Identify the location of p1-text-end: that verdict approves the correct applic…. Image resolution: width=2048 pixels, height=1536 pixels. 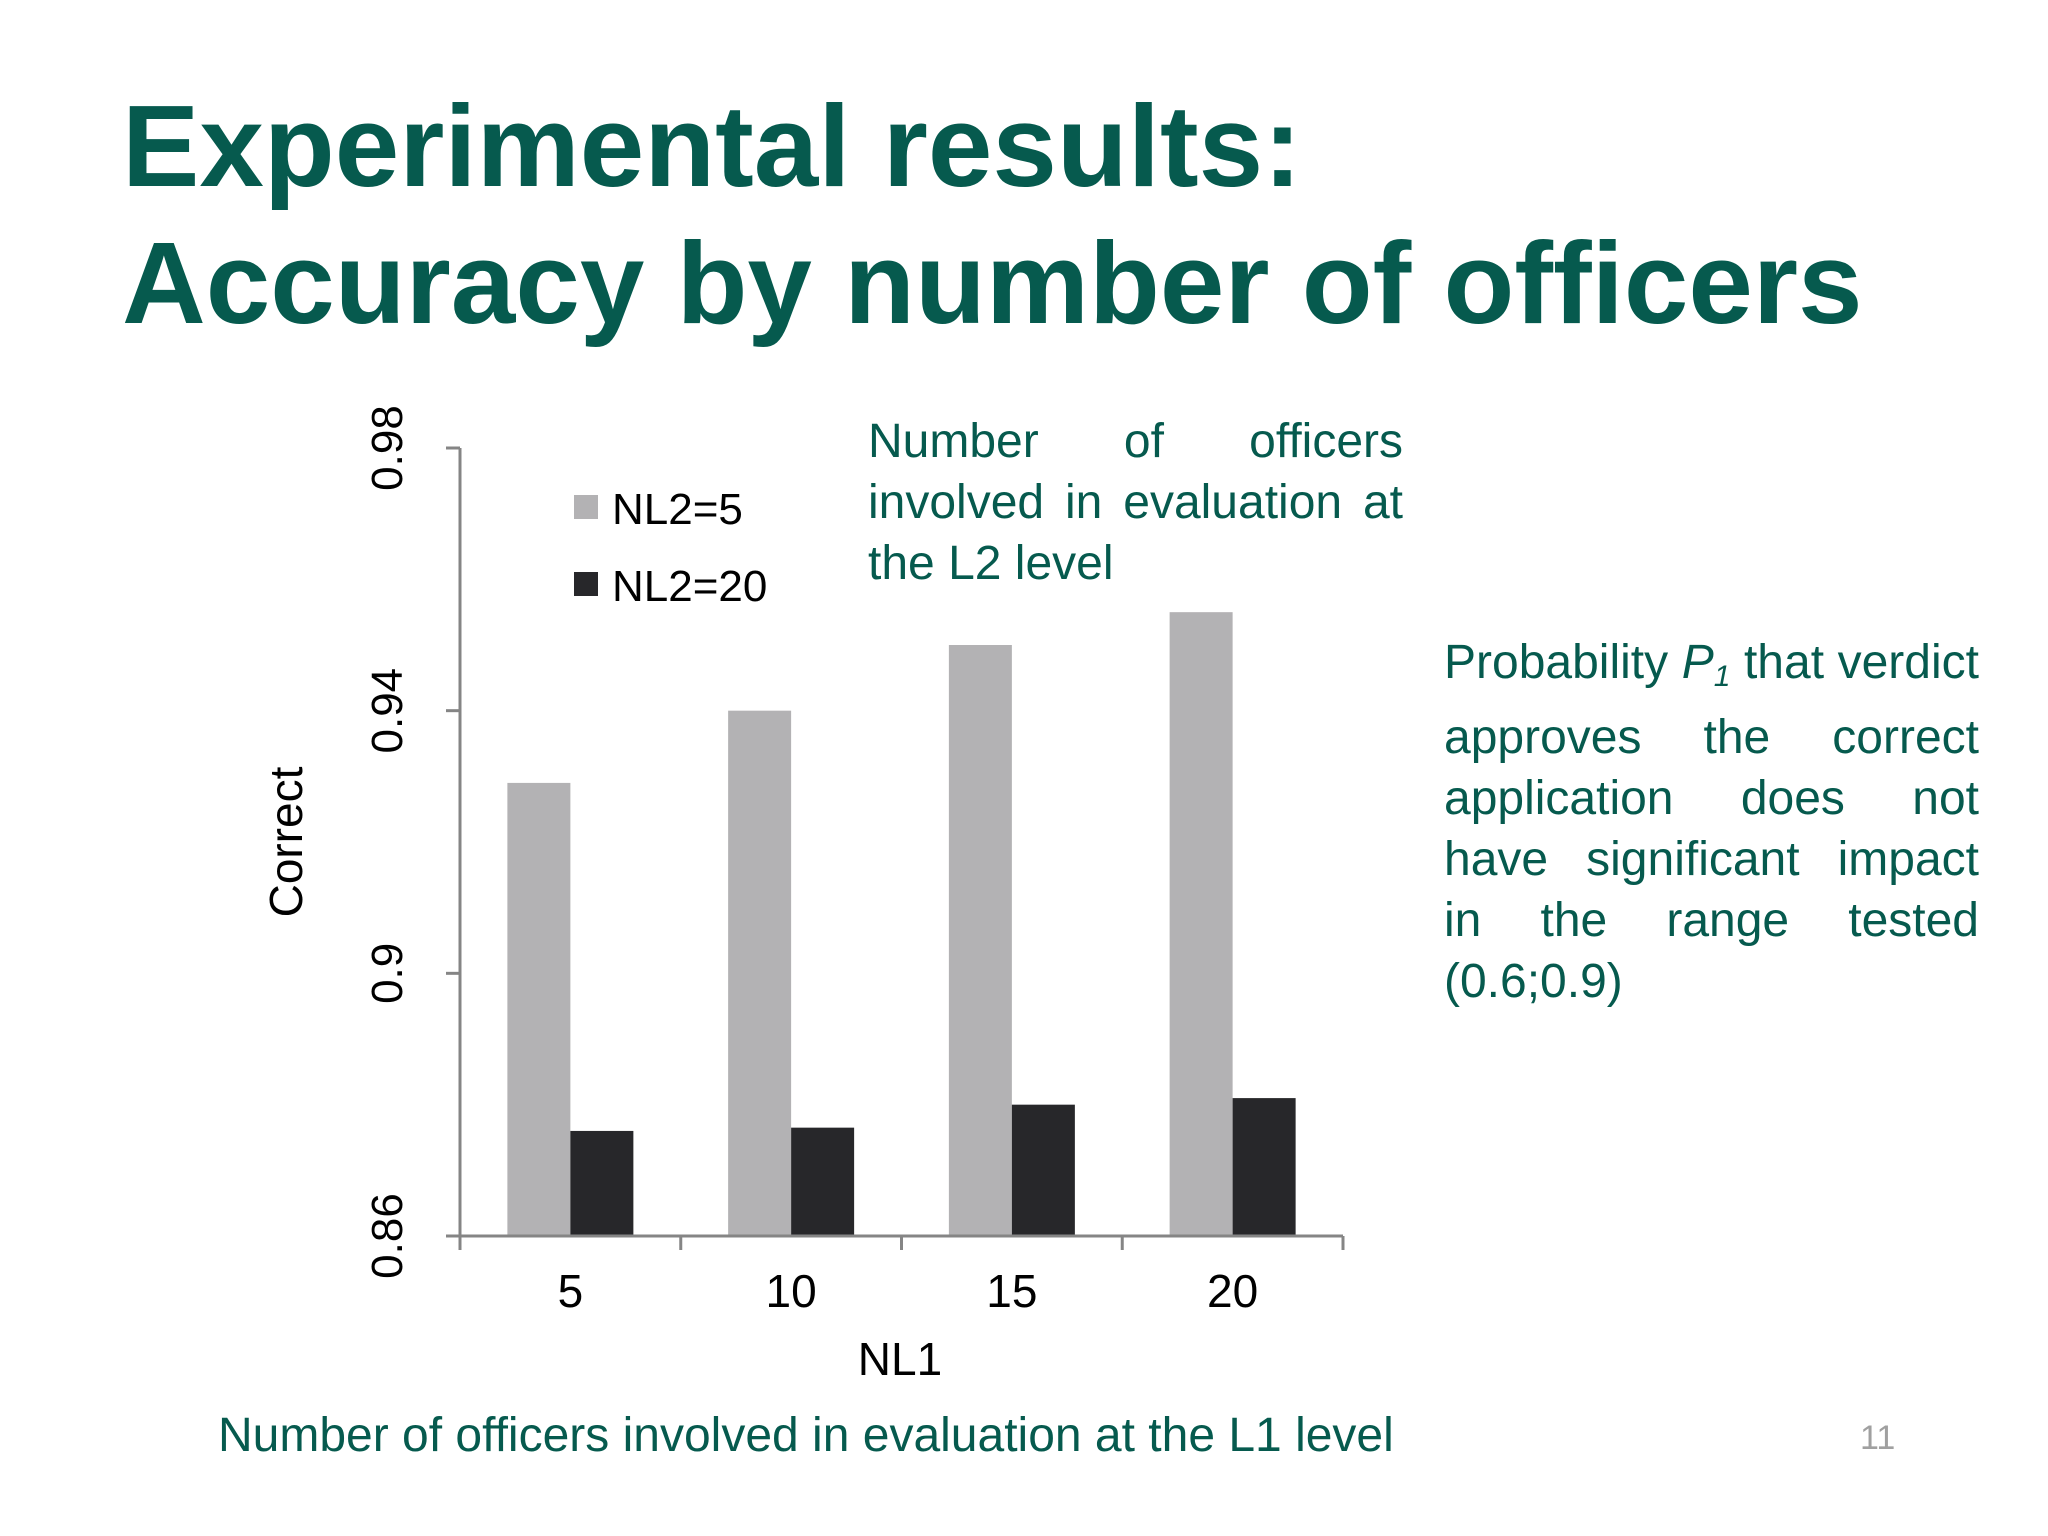
(1711, 822).